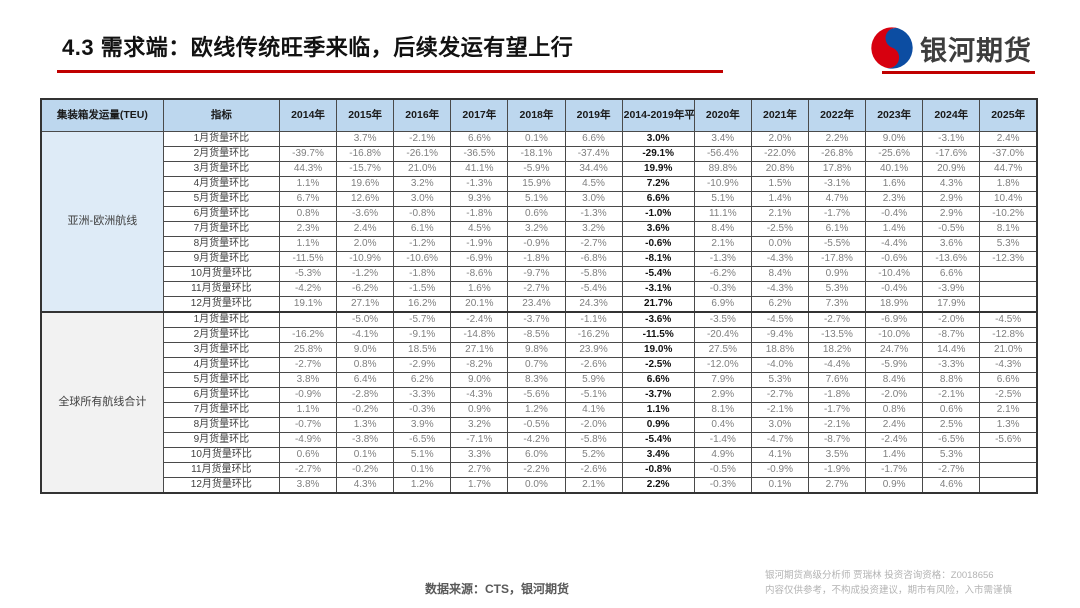 Image resolution: width=1080 pixels, height=608 pixels. What do you see at coordinates (308, 364) in the screenshot?
I see `value-cell: -2.7%` at bounding box center [308, 364].